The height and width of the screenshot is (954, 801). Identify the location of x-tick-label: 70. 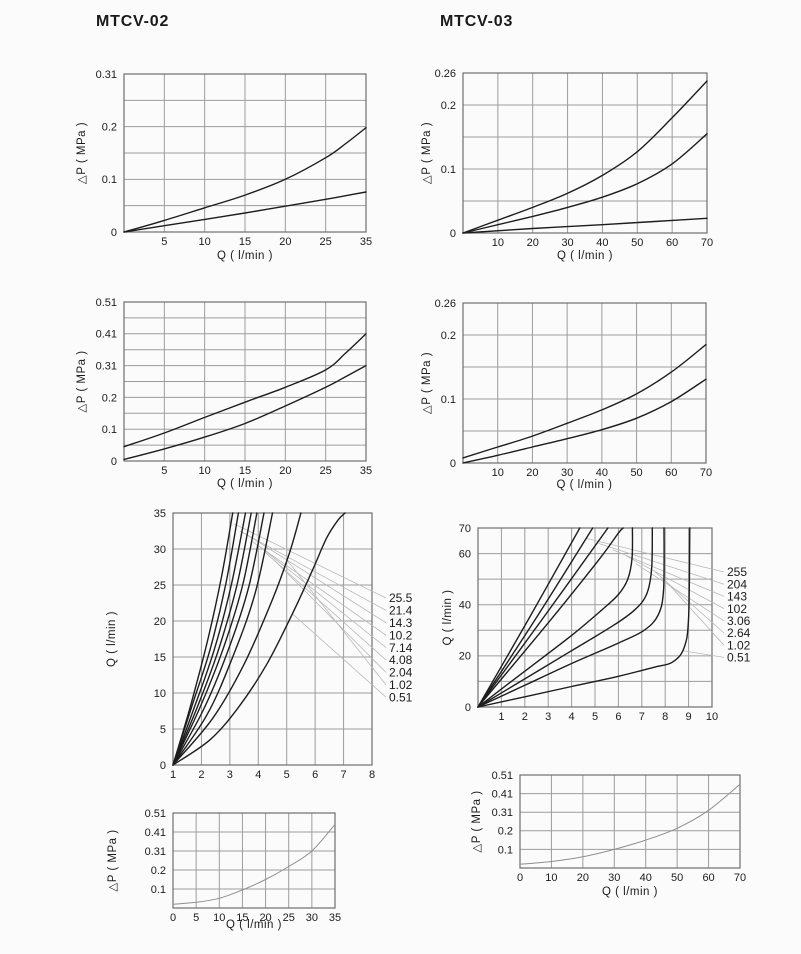
(706, 473).